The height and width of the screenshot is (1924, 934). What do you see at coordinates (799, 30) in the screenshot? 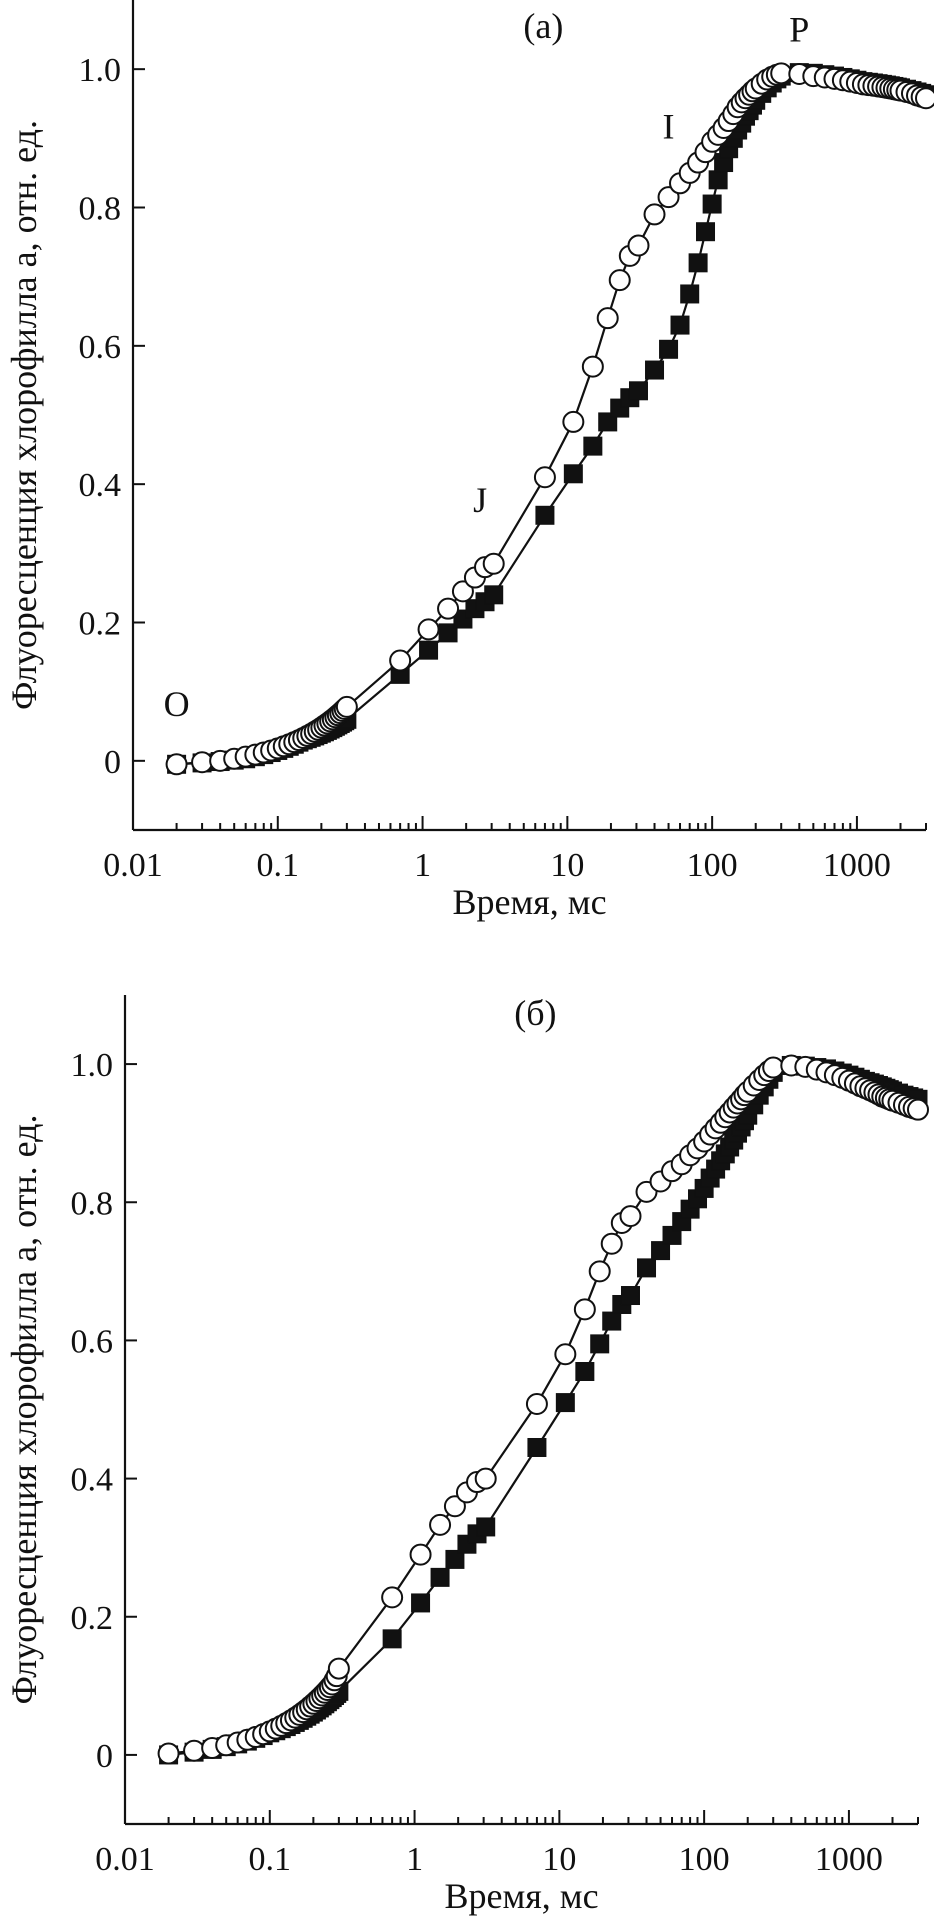
I see `annotation-p: P` at bounding box center [799, 30].